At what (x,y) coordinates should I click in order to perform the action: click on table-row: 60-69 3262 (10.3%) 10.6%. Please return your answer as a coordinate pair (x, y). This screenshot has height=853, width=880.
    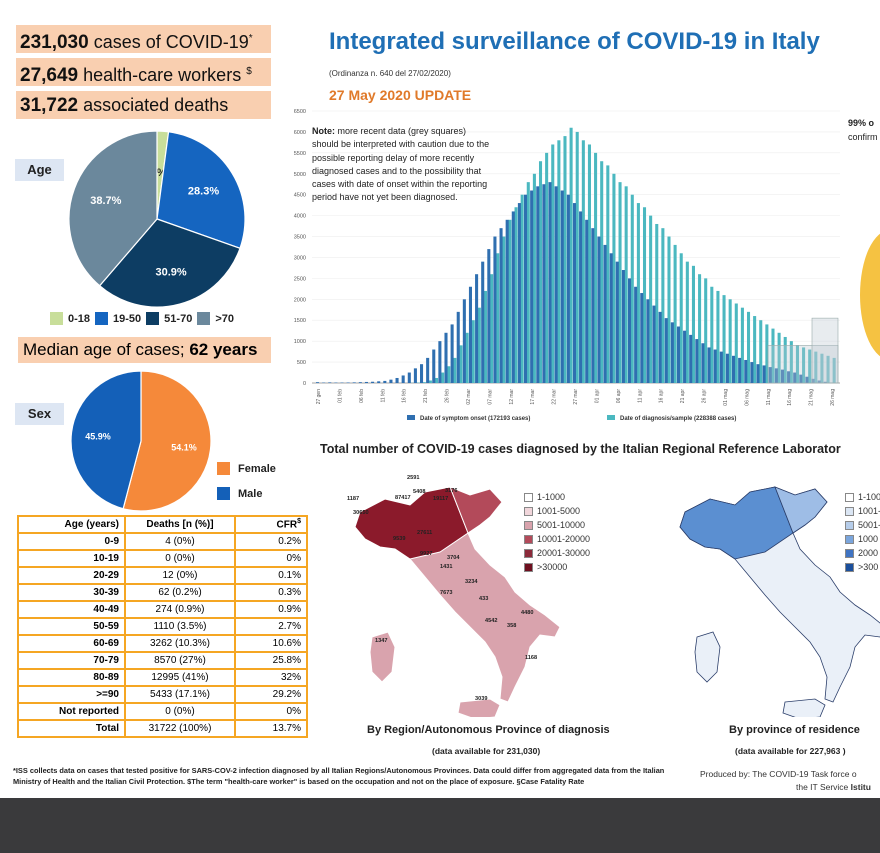
    Looking at the image, I should click on (162, 643).